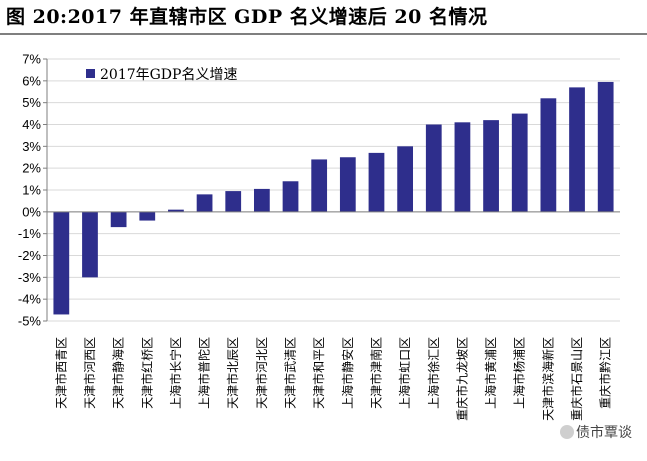 The image size is (647, 461). Describe the element at coordinates (175, 373) in the screenshot. I see `x-category-label: 上海市长宁区` at that location.